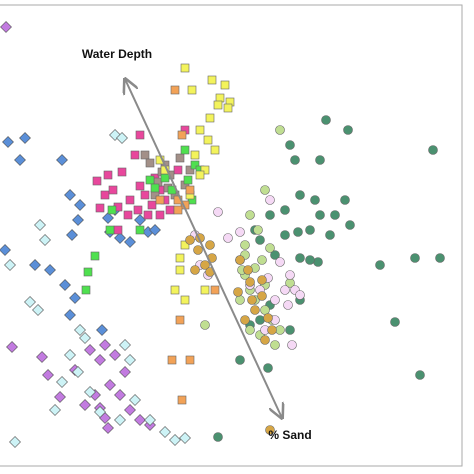 The image size is (474, 474). What do you see at coordinates (117, 54) in the screenshot?
I see `annotation: Water Depth` at bounding box center [117, 54].